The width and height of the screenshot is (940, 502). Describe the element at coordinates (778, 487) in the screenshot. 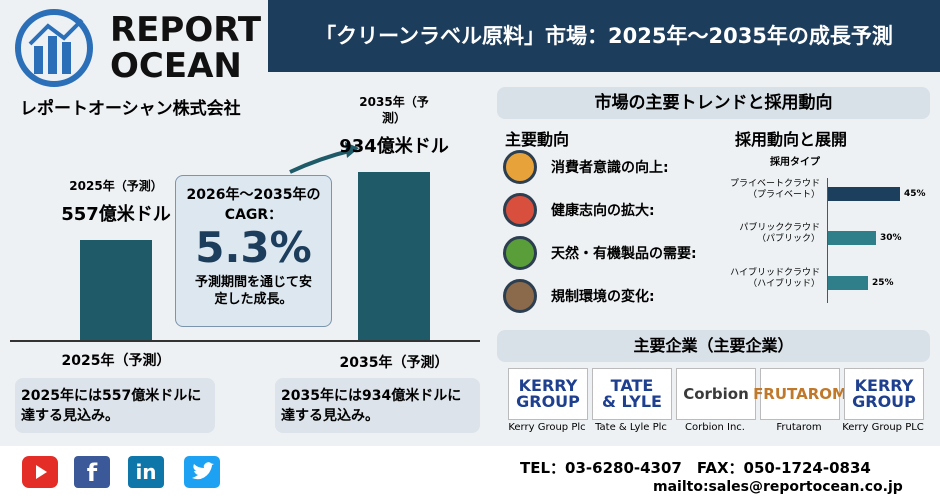

I see `contact-mail: mailto:sales@reportocean.co.jp` at that location.